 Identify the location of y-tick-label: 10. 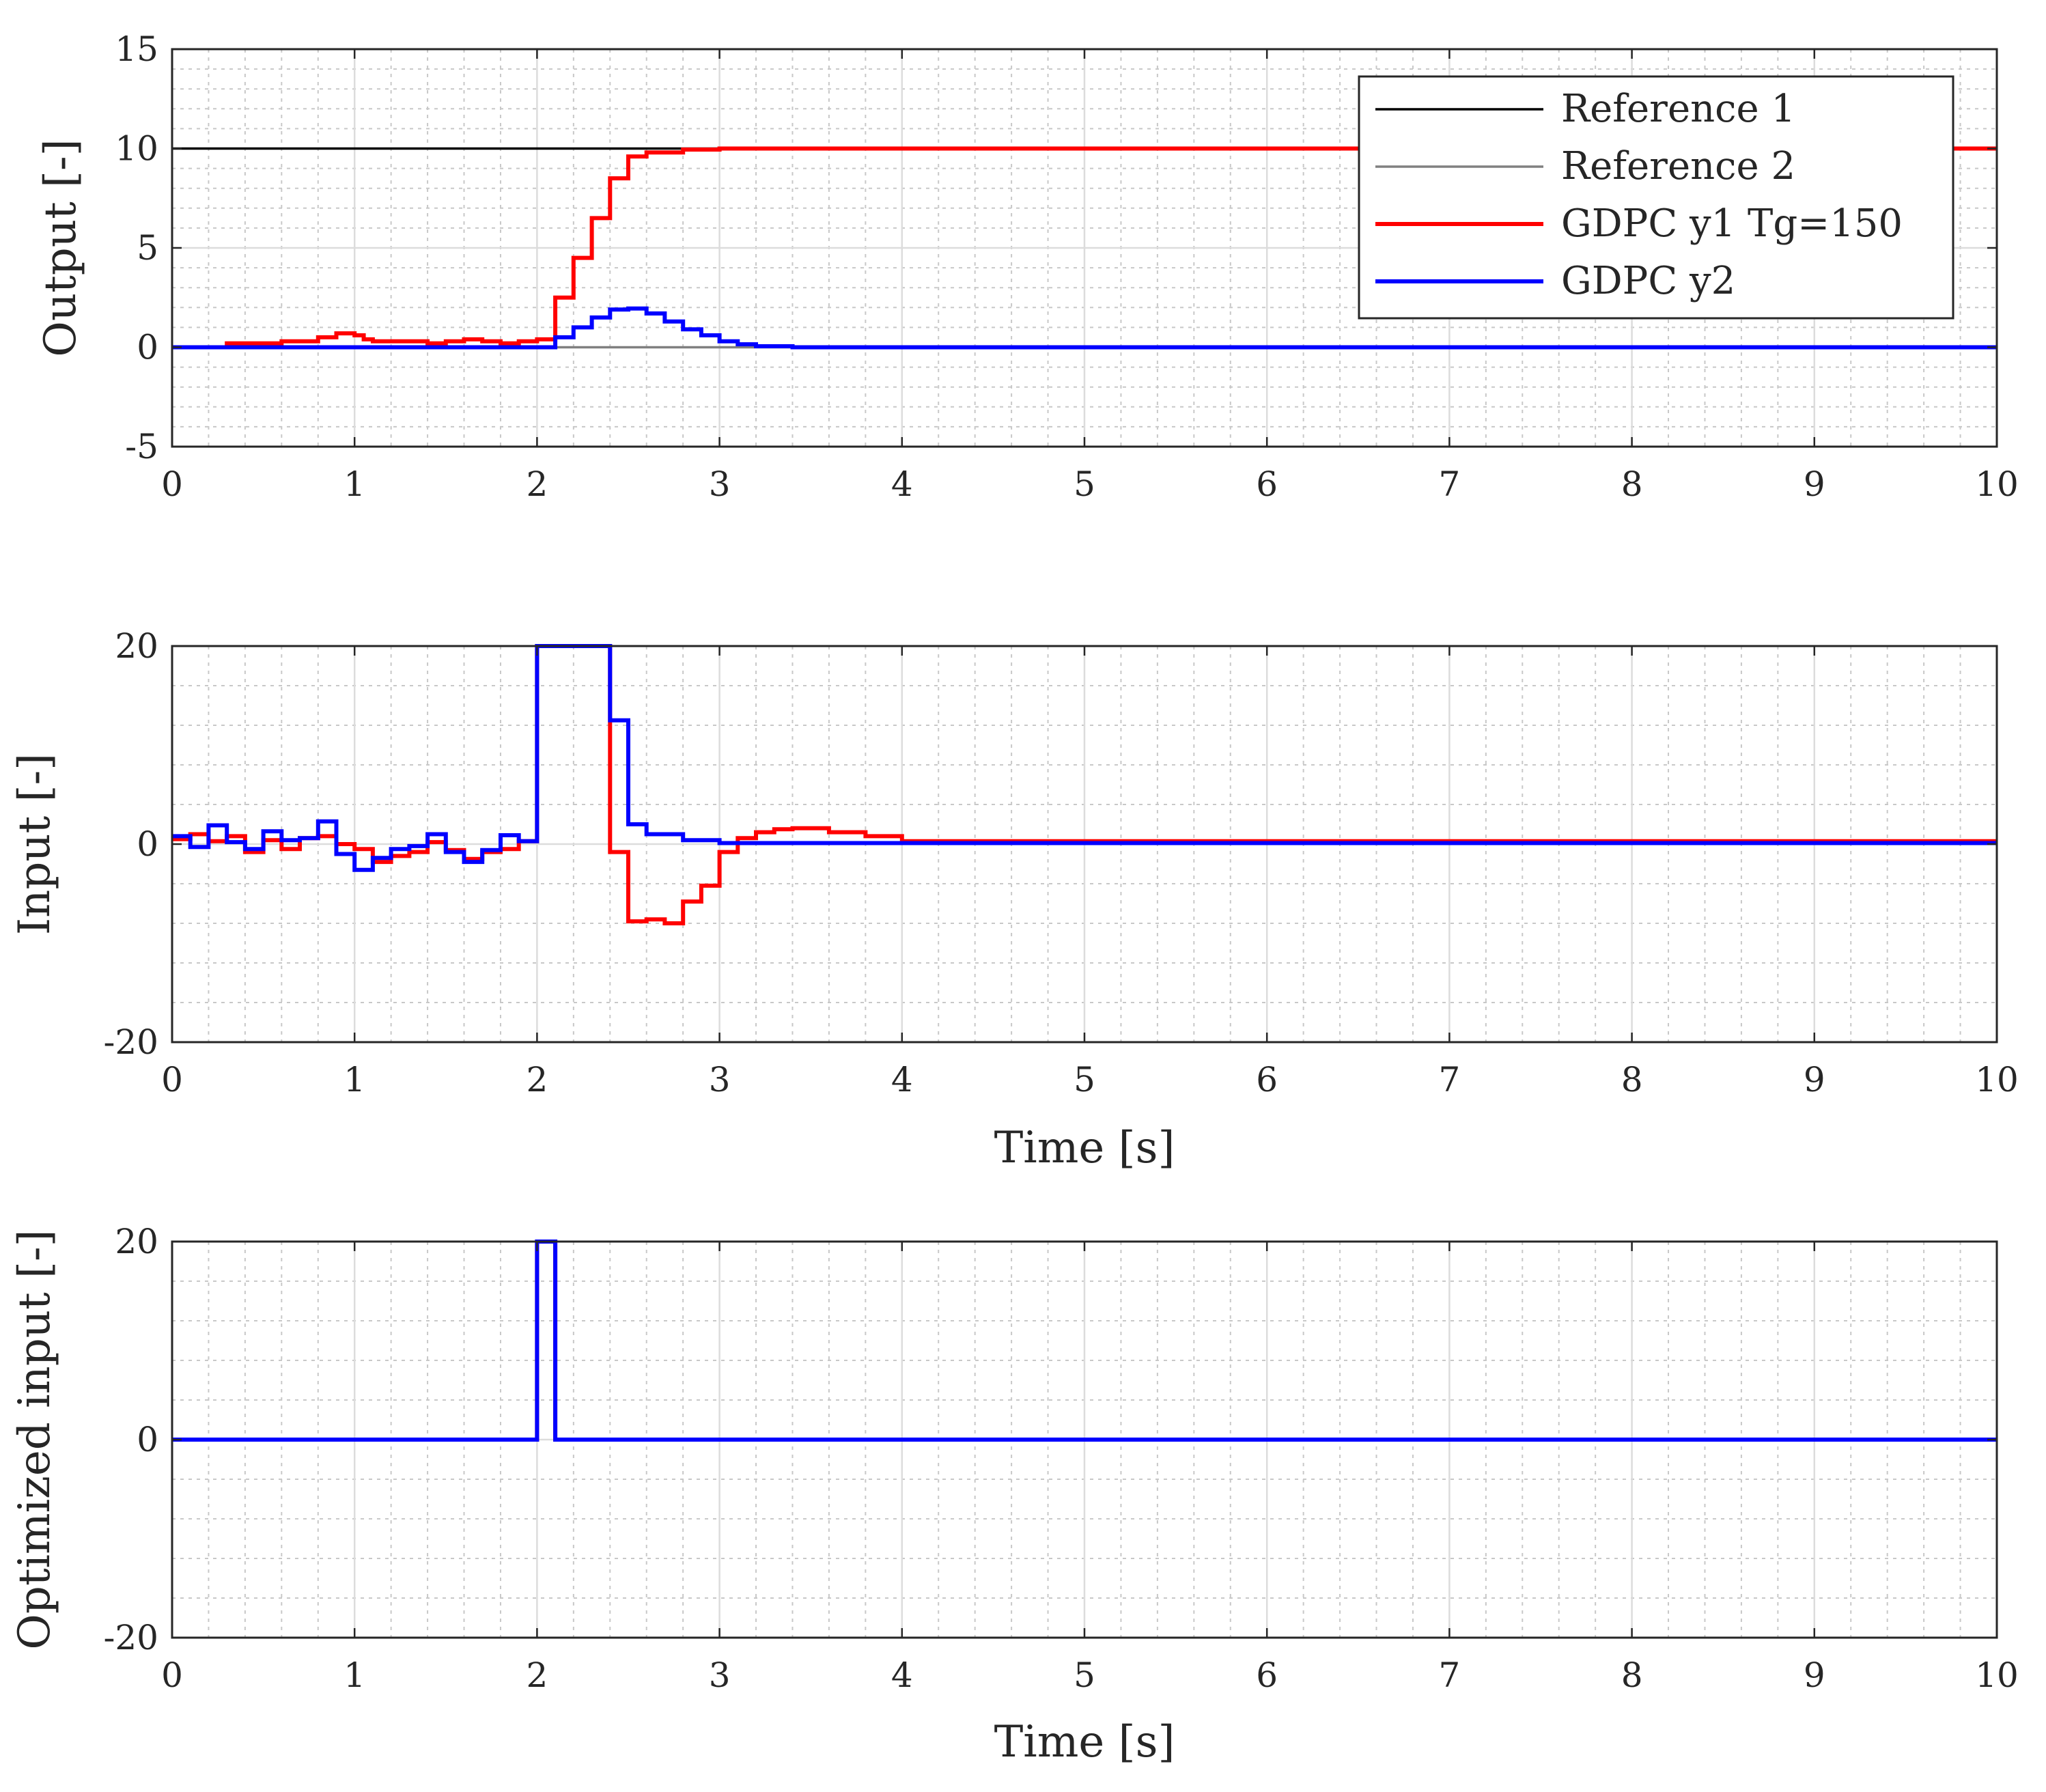
(136, 149).